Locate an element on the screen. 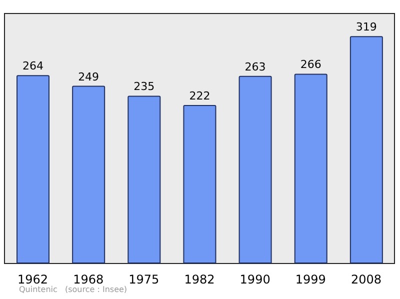 This screenshot has height=299, width=400. data-label: 264 is located at coordinates (33, 66).